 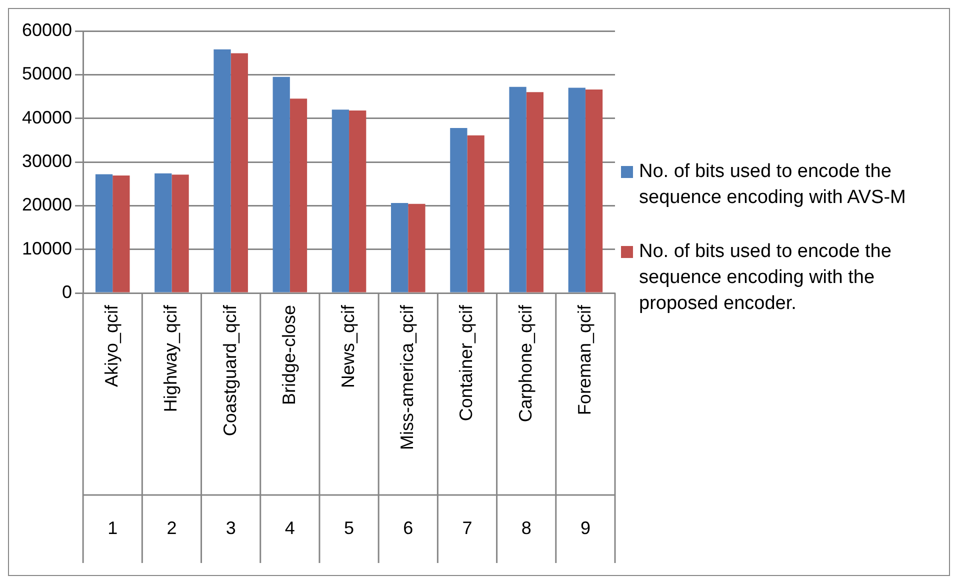 I want to click on text: 4, so click(x=289, y=528).